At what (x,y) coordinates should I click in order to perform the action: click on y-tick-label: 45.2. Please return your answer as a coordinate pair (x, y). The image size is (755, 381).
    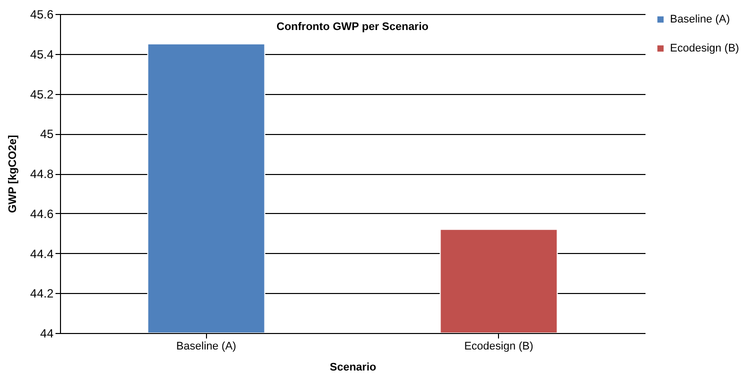
    Looking at the image, I should click on (42, 94).